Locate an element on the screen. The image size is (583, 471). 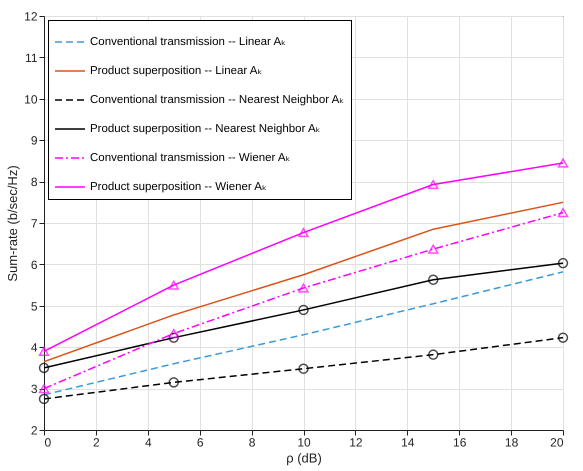
x-tick-label: 4 is located at coordinates (148, 443).